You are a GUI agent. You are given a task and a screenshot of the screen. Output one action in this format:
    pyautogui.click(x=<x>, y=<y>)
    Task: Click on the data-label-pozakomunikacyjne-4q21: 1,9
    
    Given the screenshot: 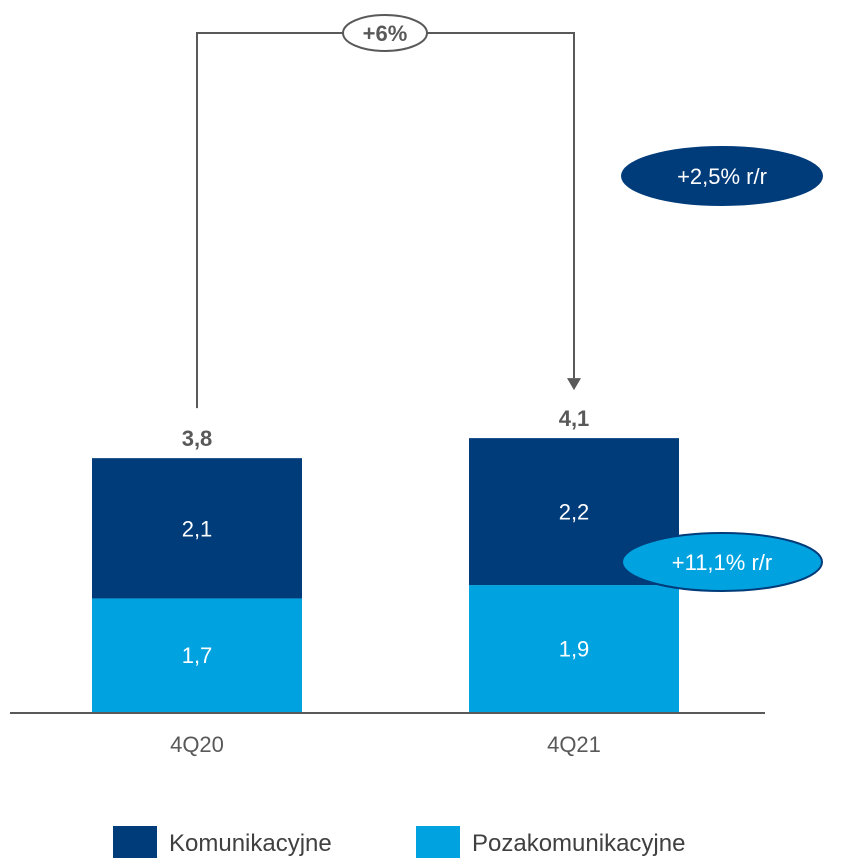 What is the action you would take?
    pyautogui.click(x=574, y=649)
    